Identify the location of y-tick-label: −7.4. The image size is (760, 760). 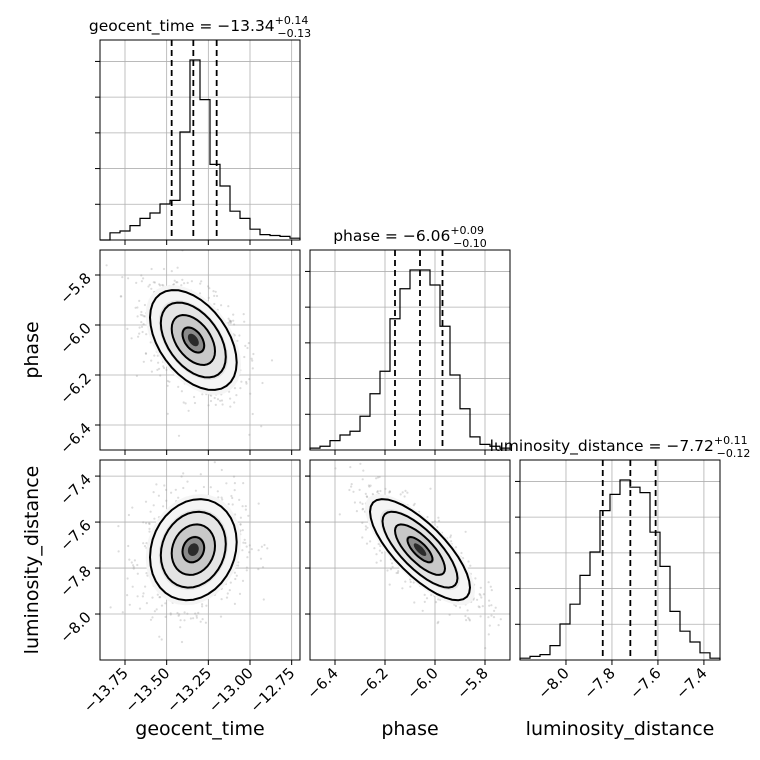
(75, 489).